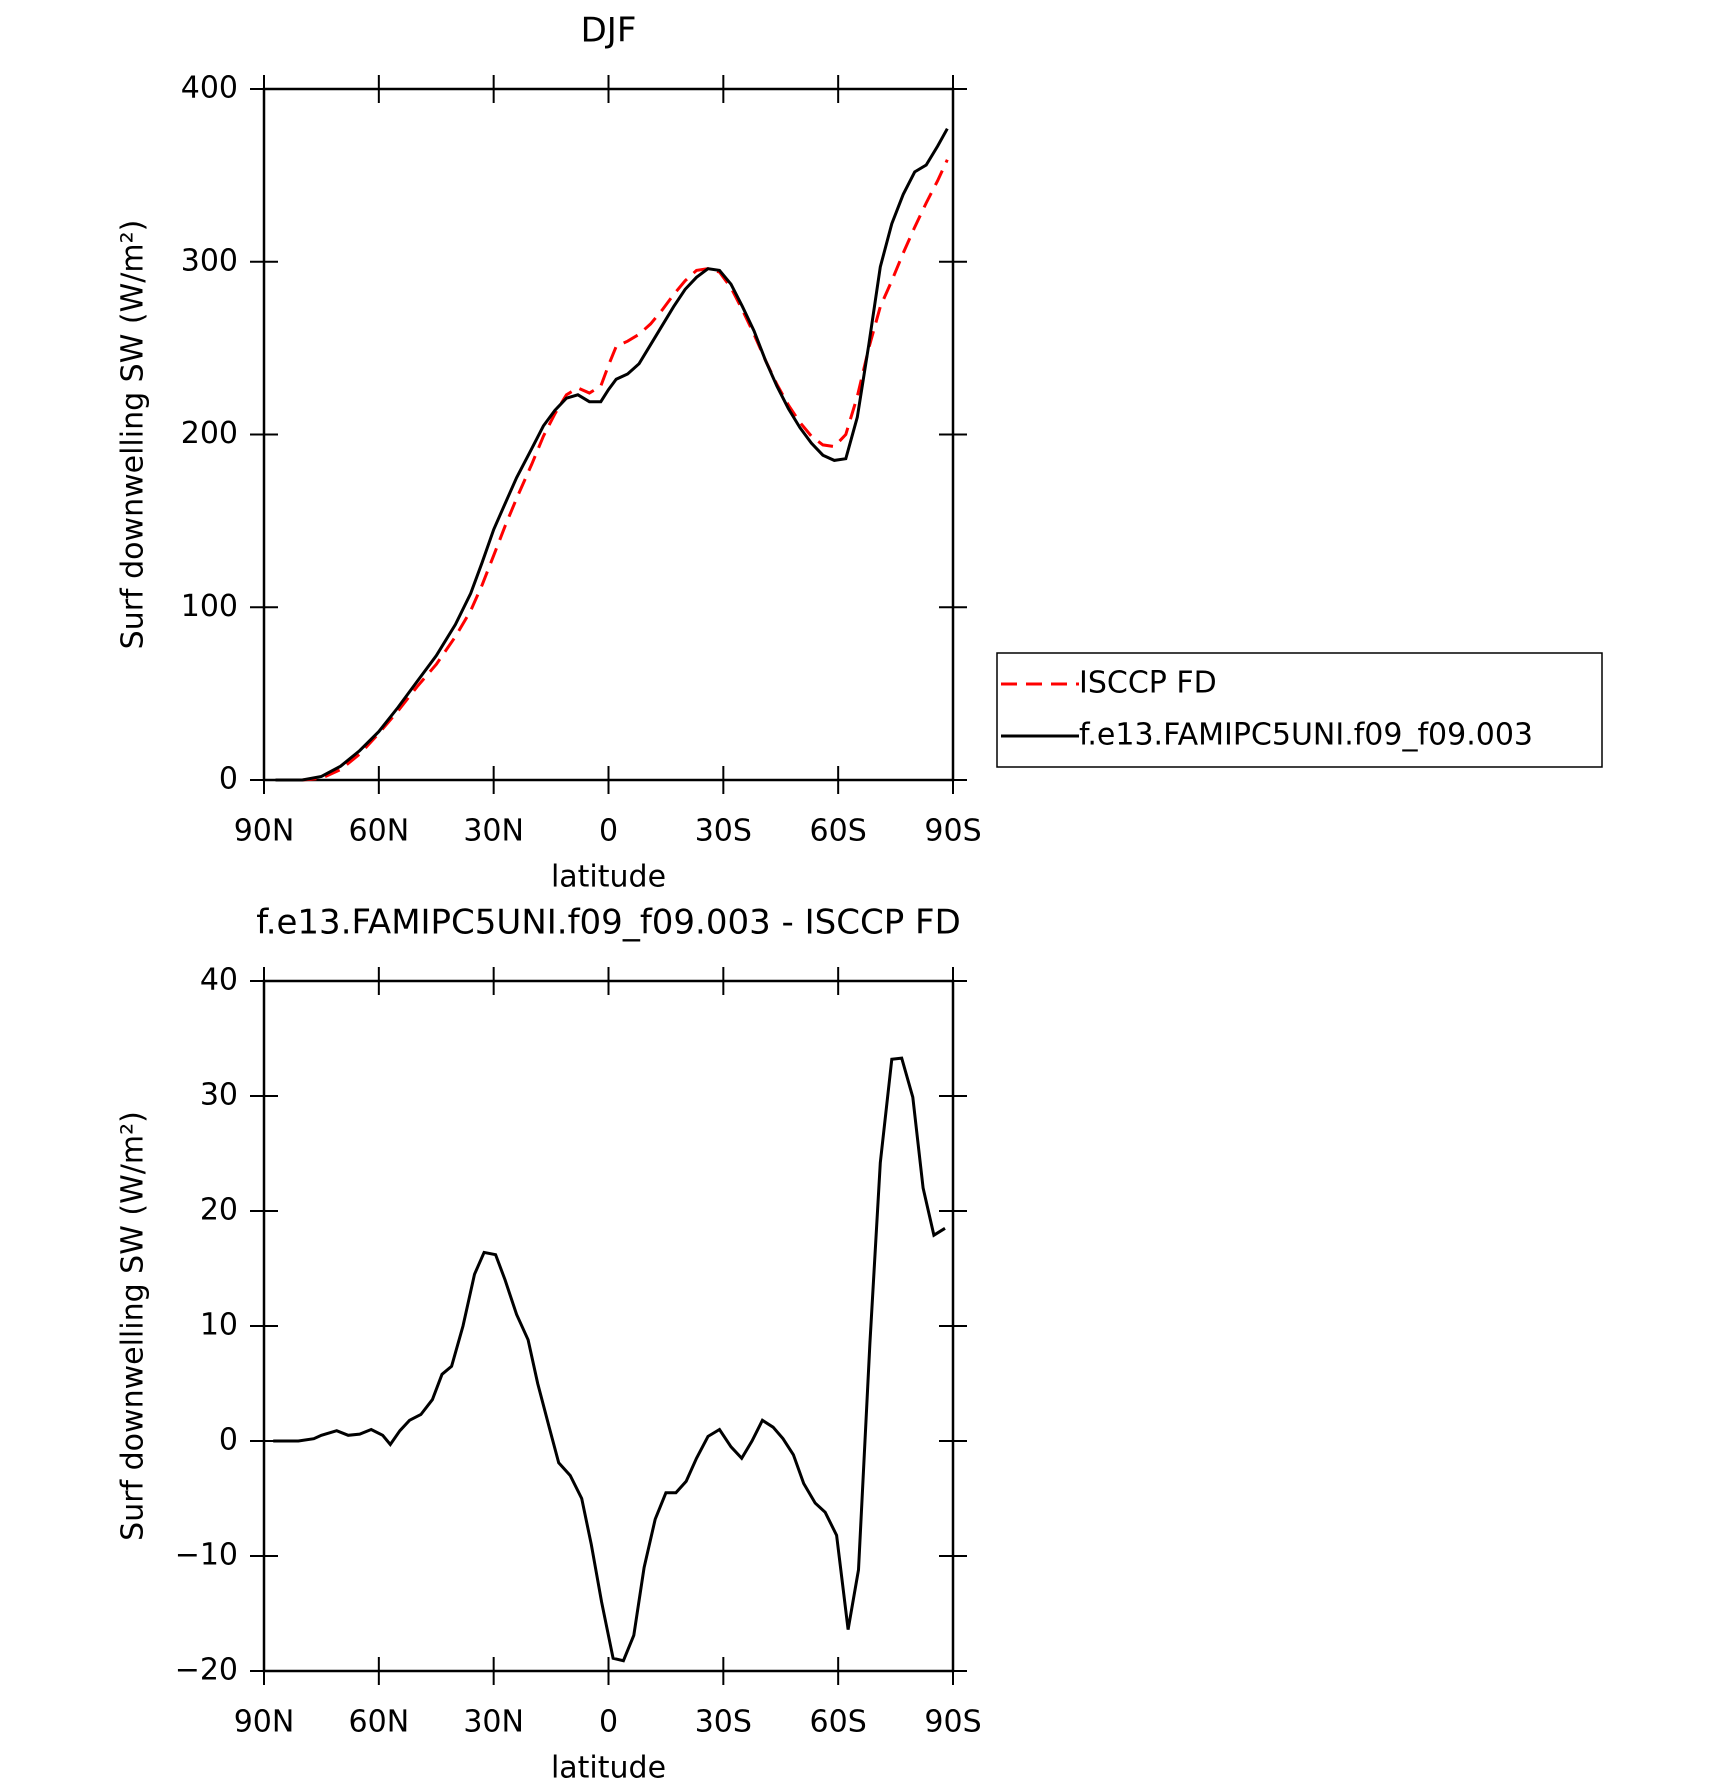 The image size is (1710, 1789). Describe the element at coordinates (209, 88) in the screenshot. I see `y-tick-label: 400` at that location.